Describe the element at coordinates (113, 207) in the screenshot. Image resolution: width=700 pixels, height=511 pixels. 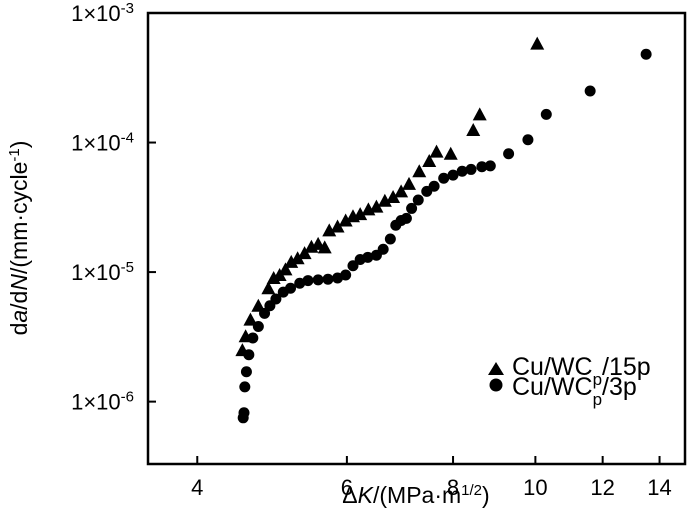
I see `y-axis-ticks: 1×10⁻³ 1×10⁻⁴ 1×10⁻⁵ 1×10⁻⁶` at that location.